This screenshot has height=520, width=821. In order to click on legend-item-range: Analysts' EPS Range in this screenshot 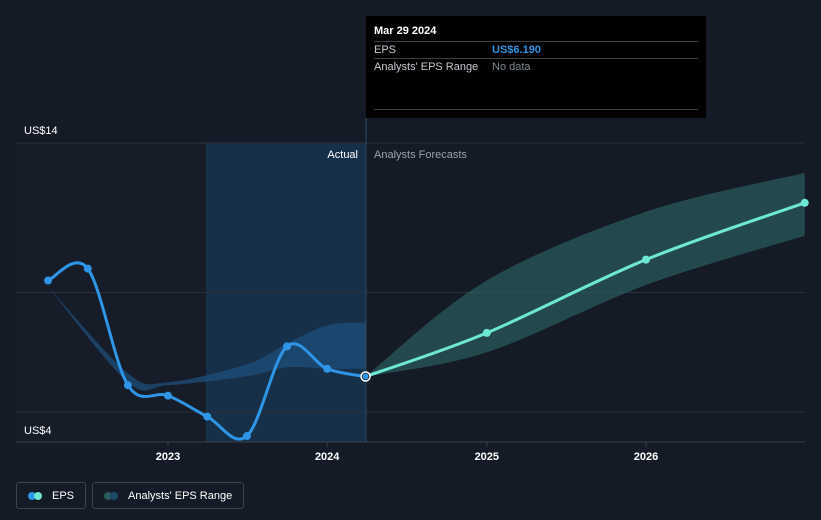, I will do `click(168, 495)`.